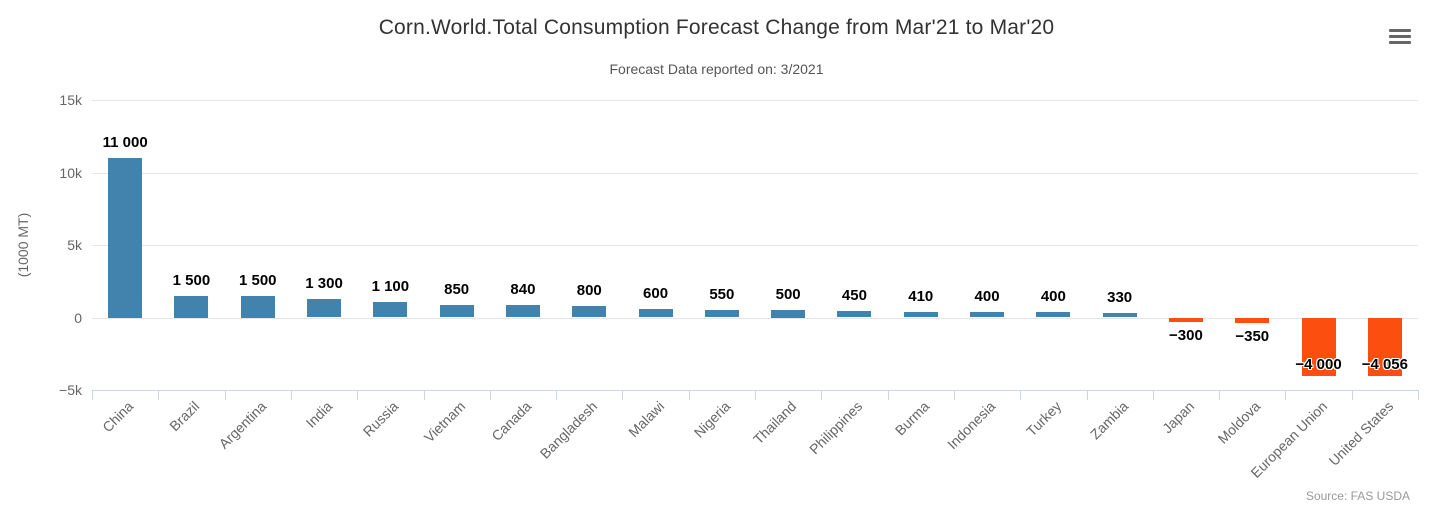 The width and height of the screenshot is (1433, 531). Describe the element at coordinates (390, 286) in the screenshot. I see `bar-value-label: 1 100` at that location.